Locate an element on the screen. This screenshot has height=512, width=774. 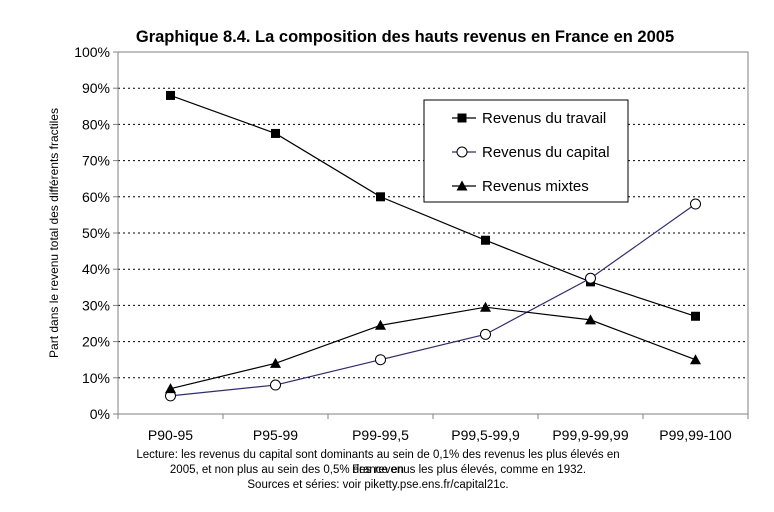
y-tick-label: 20% is located at coordinates (96, 342).